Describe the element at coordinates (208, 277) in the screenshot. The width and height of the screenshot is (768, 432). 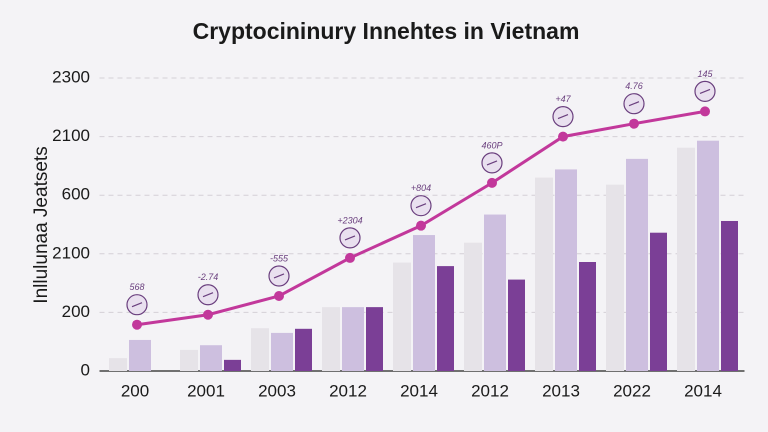
I see `annotation: -2.74` at that location.